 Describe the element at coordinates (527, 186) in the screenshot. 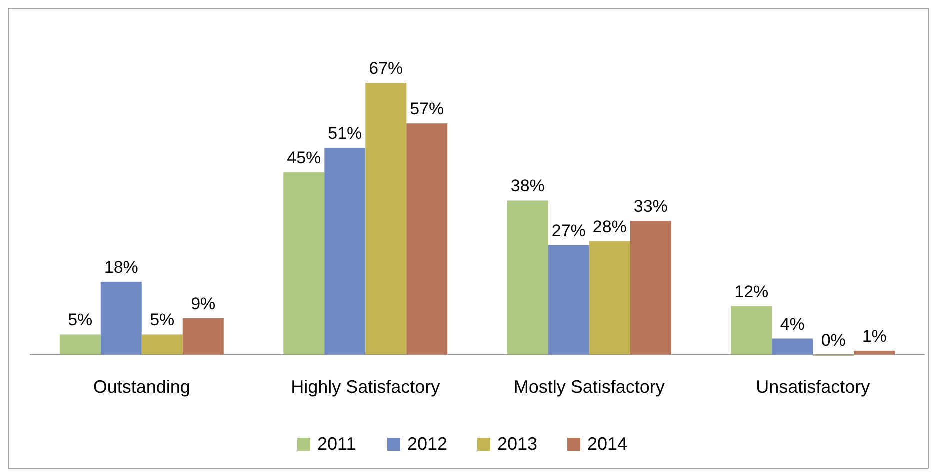

I see `data-label: 38%` at that location.